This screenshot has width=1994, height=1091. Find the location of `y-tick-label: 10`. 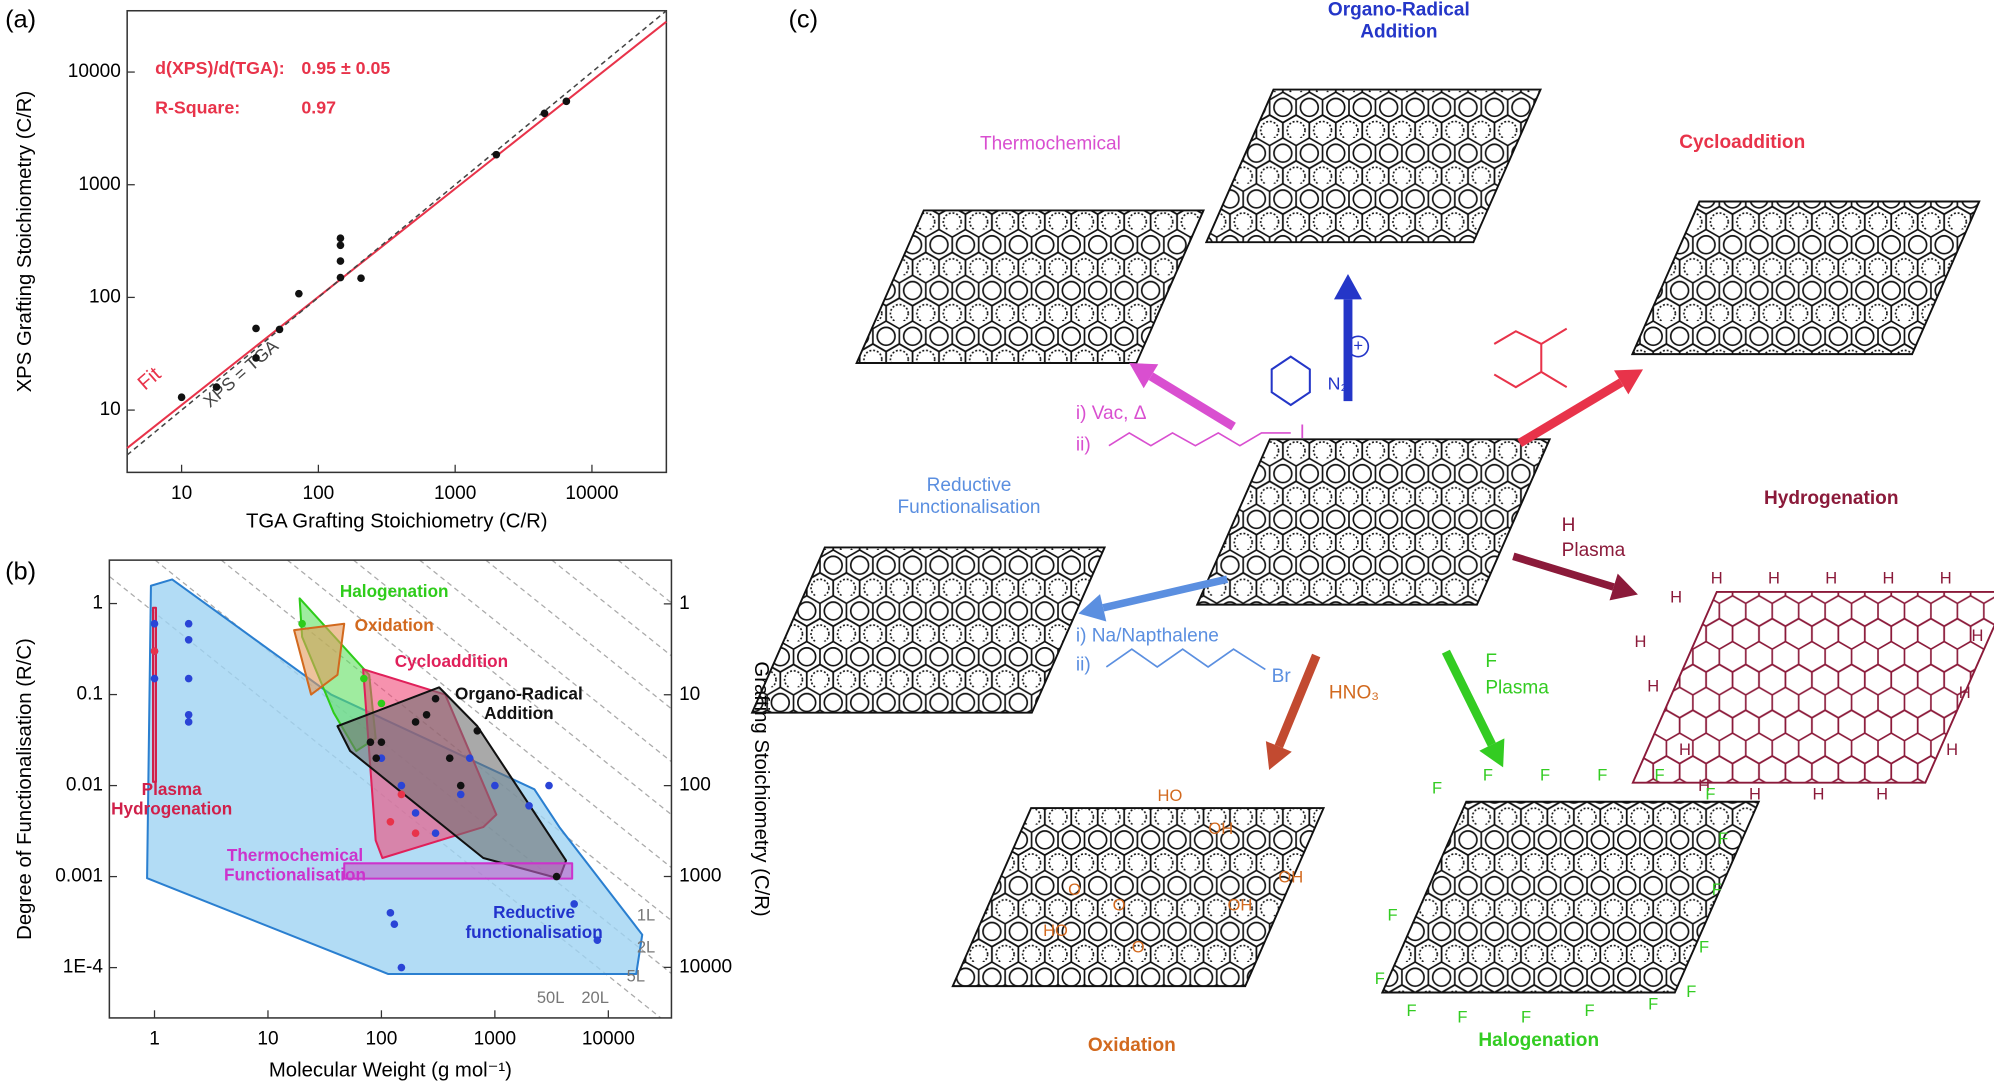

y-tick-label: 10 is located at coordinates (110, 409).